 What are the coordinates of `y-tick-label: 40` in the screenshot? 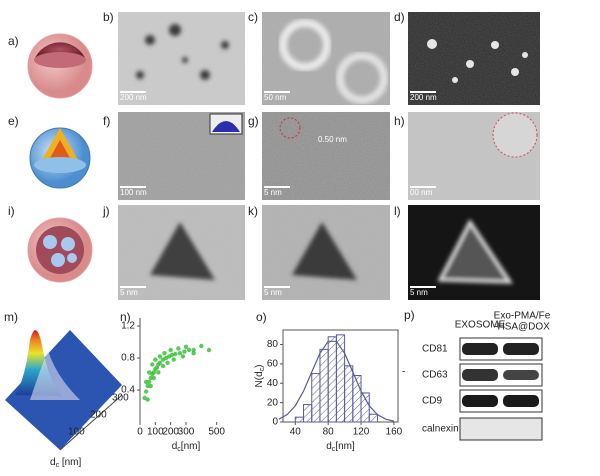 It's located at (273, 383).